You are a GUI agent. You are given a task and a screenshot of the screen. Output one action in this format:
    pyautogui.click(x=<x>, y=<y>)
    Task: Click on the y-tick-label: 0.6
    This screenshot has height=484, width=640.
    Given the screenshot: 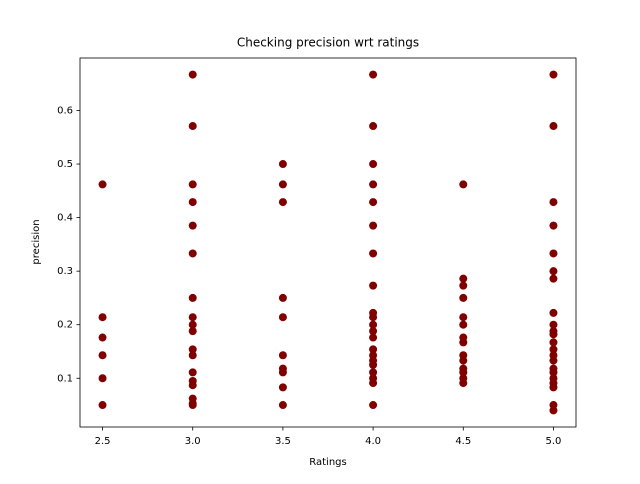 What is the action you would take?
    pyautogui.click(x=65, y=110)
    